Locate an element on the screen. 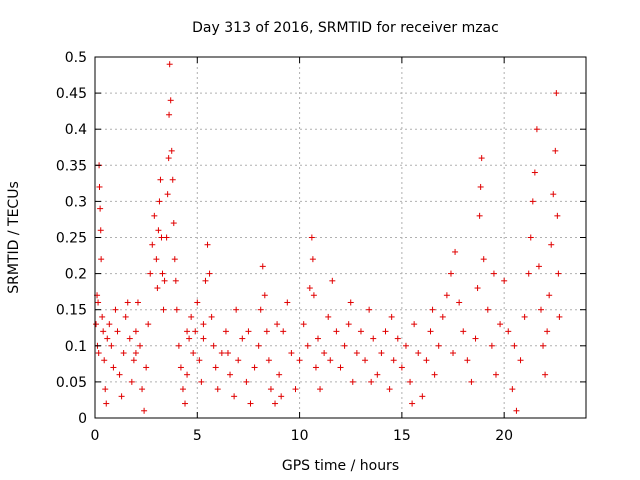 The height and width of the screenshot is (480, 640). y-tick-label: 0.45 is located at coordinates (71, 94).